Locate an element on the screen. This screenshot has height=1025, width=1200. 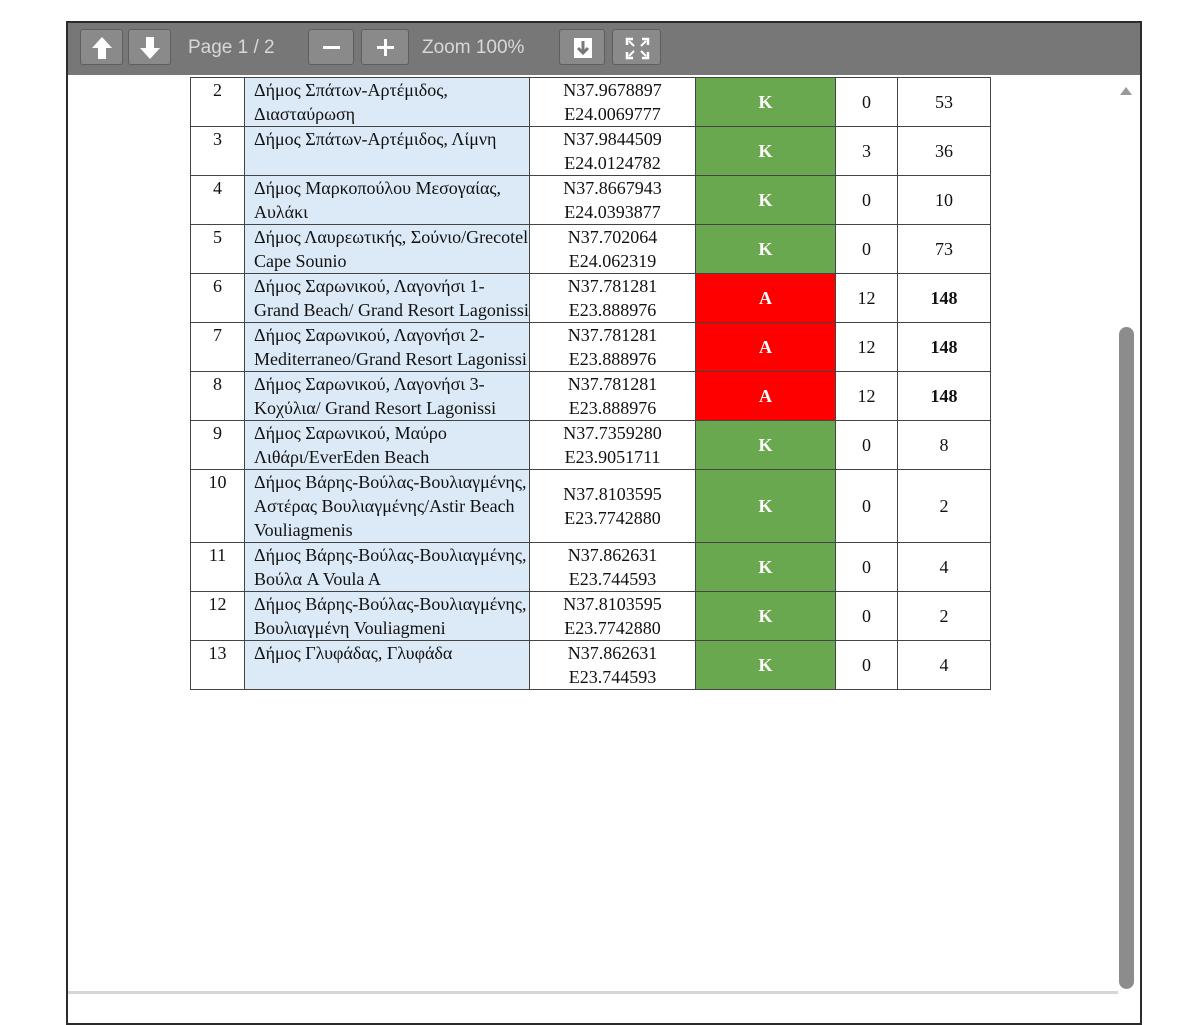
coordinate: N37.9678897 is located at coordinates (612, 90).